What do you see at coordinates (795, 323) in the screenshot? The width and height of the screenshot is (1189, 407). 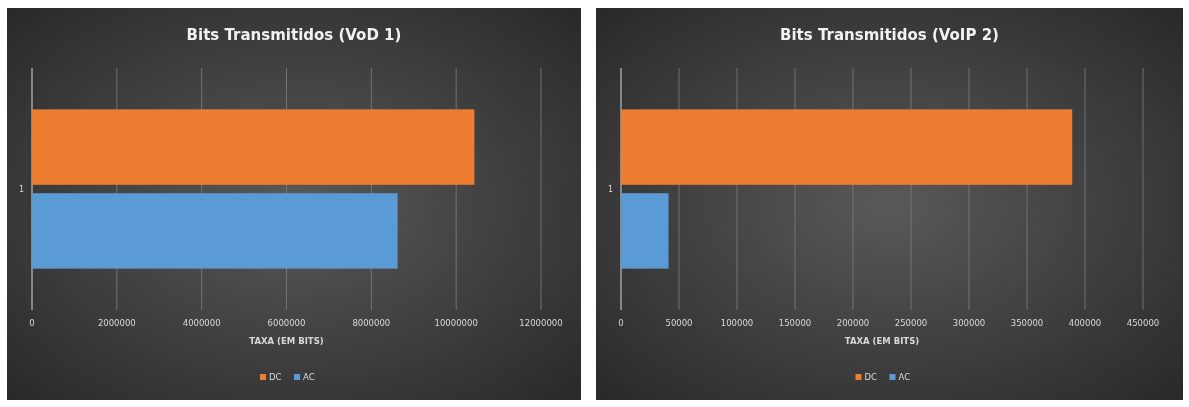 I see `x-tick-label: 150000` at bounding box center [795, 323].